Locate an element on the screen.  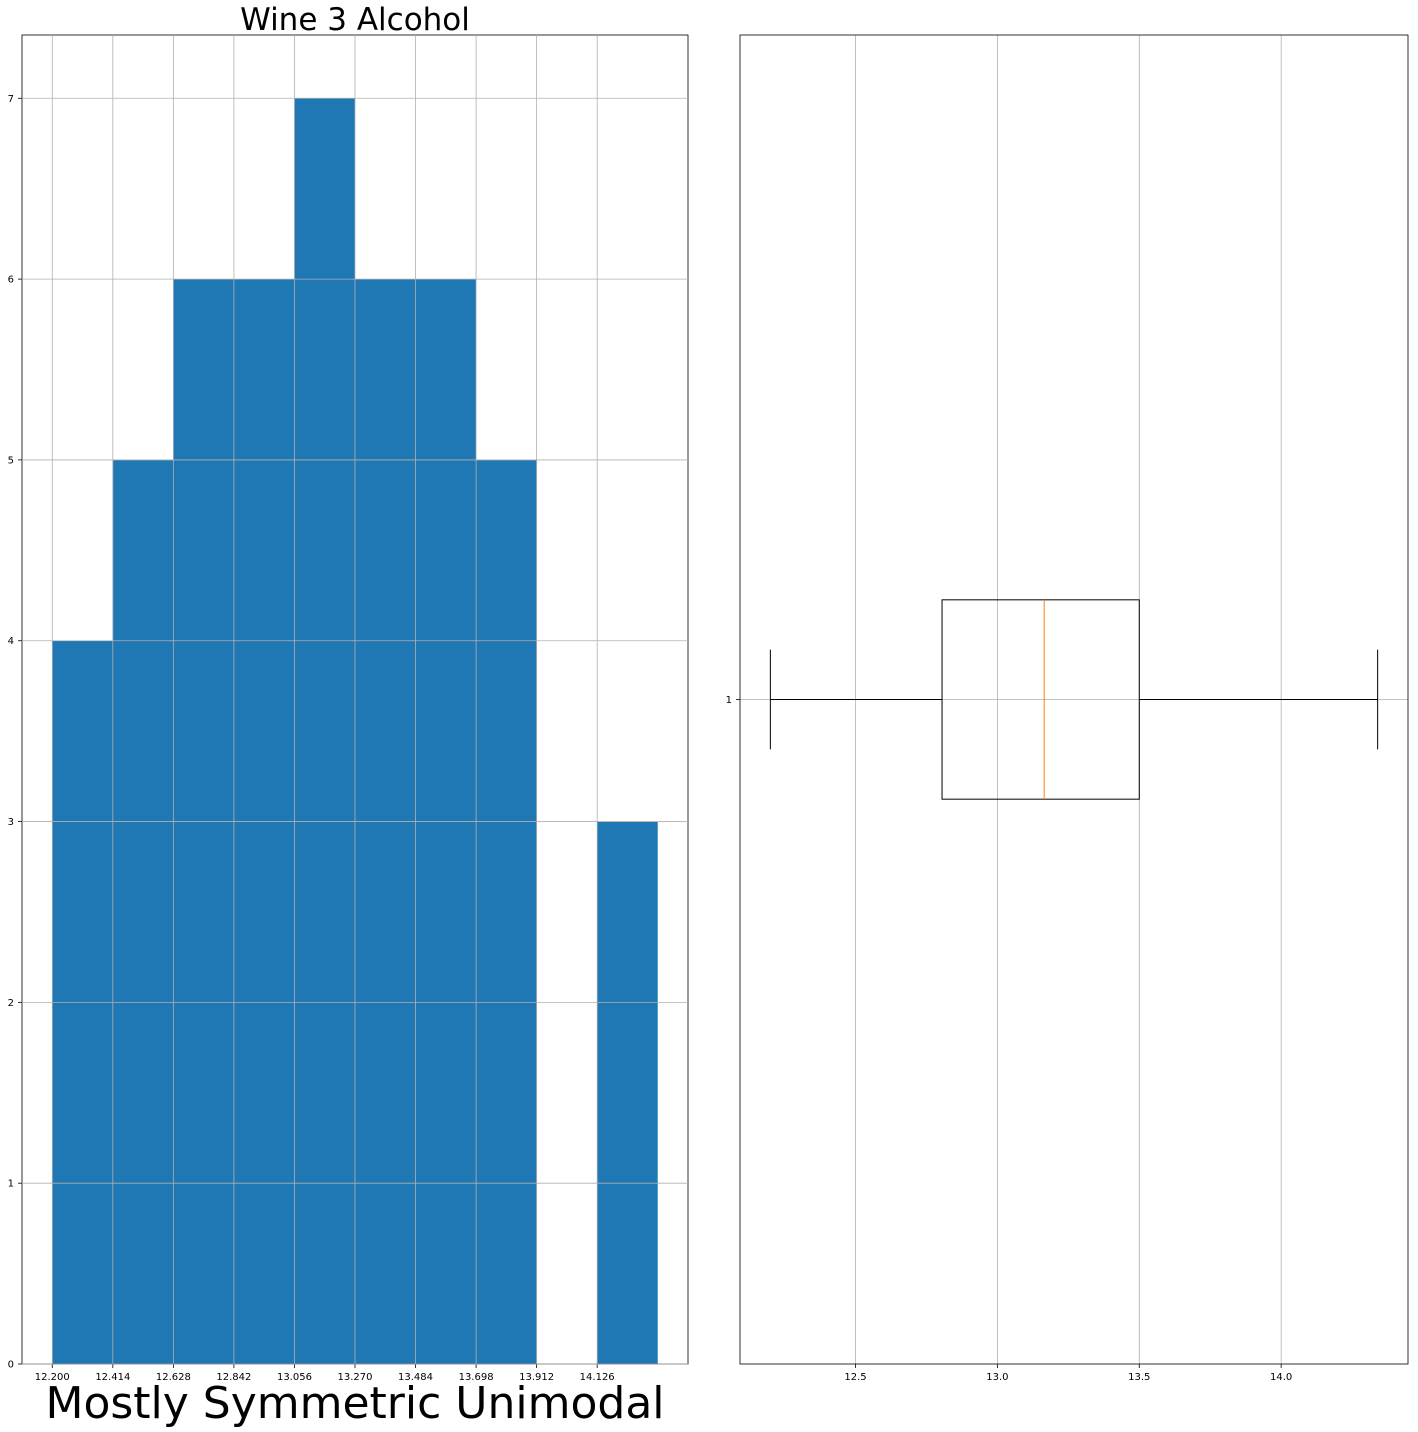
histogram-y-tick-label: 6 is located at coordinates (11, 280).